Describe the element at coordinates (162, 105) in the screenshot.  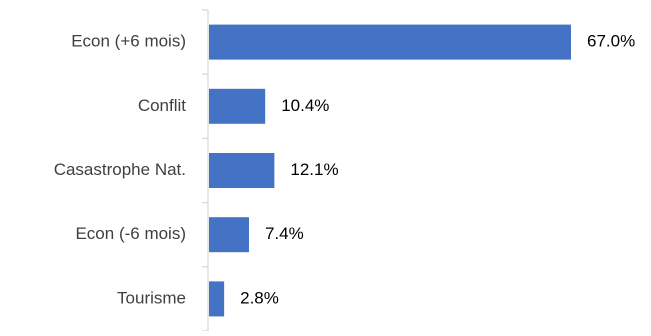
I see `category-label: Conflit` at that location.